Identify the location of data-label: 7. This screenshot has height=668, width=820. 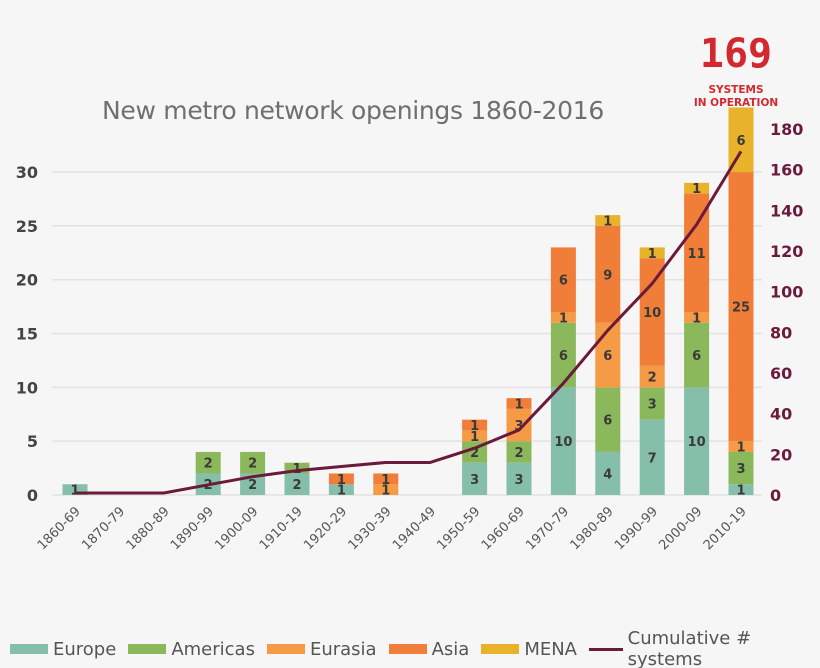
(652, 458).